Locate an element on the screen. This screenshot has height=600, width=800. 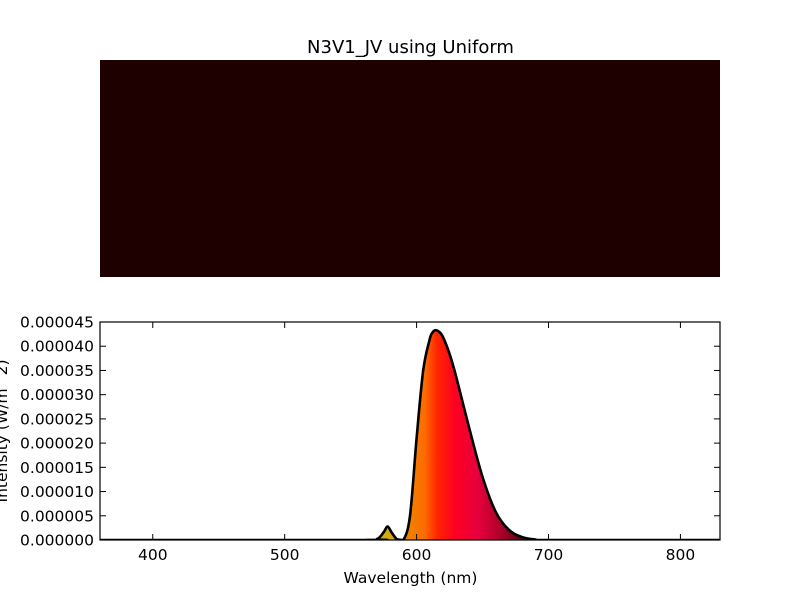
top-panel-title: N3V1_JV using Uniform is located at coordinates (410, 47).